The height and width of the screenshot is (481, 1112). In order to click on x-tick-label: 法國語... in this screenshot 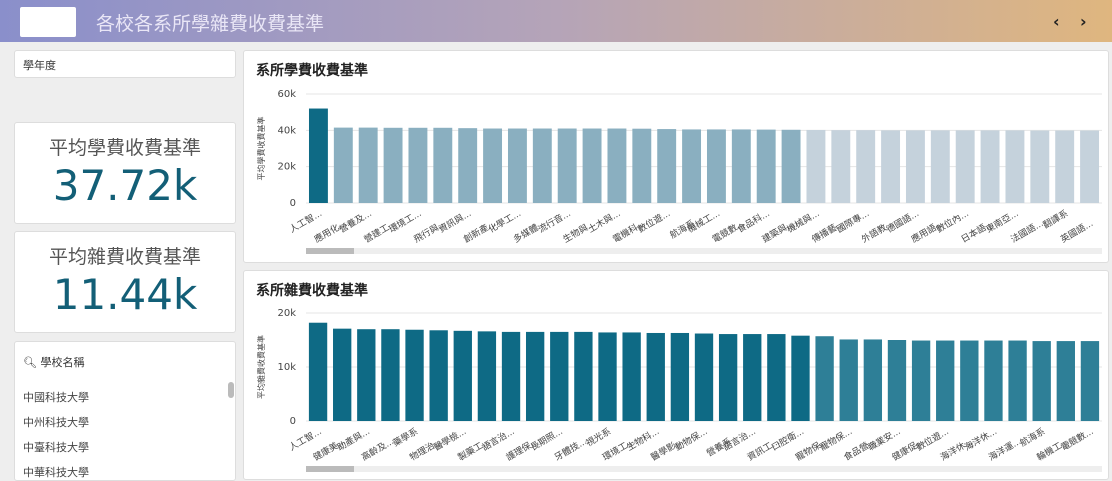, I will do `click(1026, 231)`.